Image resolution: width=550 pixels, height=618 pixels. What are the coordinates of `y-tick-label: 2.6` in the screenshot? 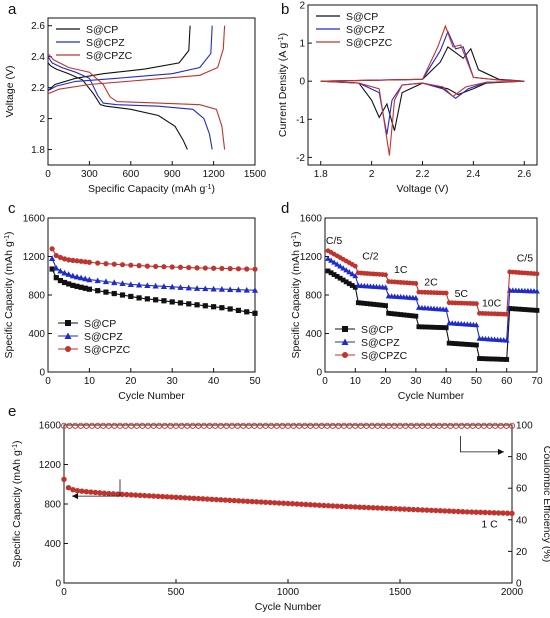 It's located at (38, 26).